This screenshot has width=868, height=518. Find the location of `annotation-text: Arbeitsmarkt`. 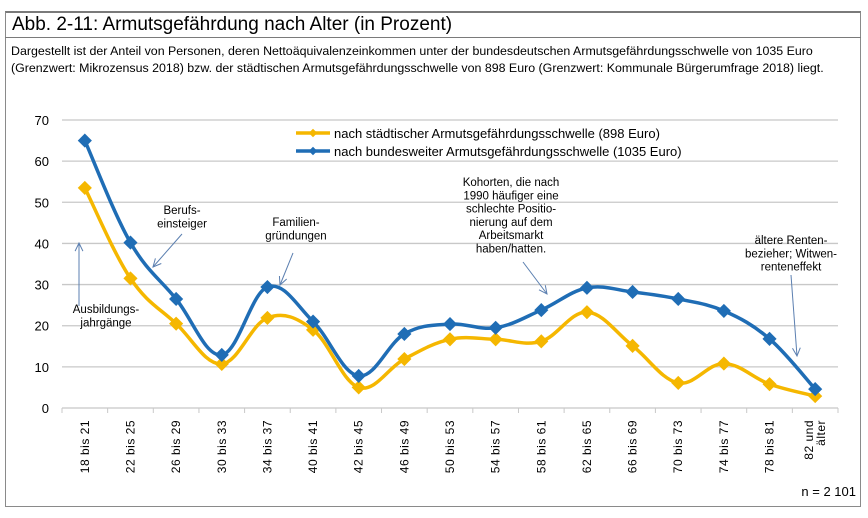

annotation-text: Arbeitsmarkt is located at coordinates (511, 236).